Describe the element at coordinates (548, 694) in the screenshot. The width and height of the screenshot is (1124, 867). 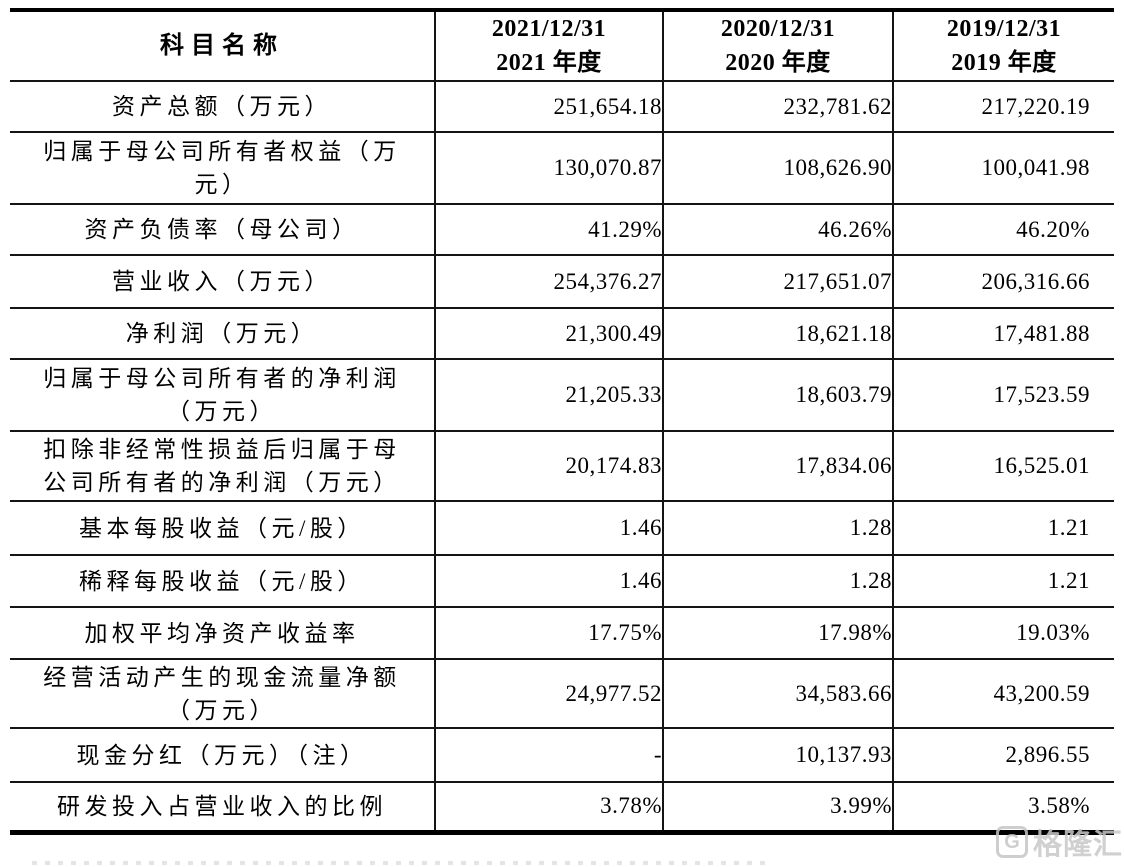
I see `value-2021: 24,977.52` at that location.